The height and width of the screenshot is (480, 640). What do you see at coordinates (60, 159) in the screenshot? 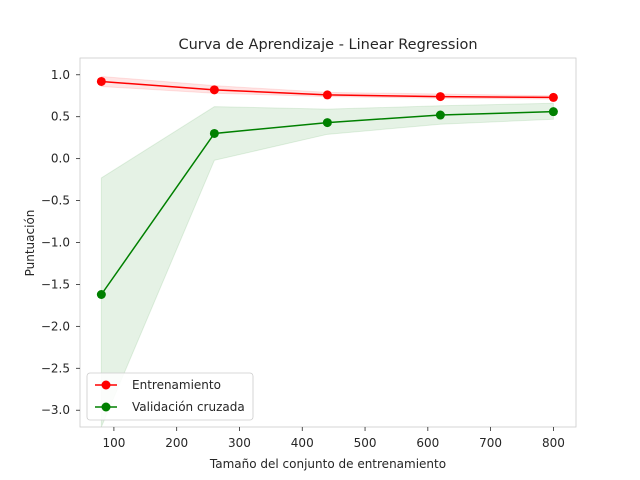
I see `y-tick-label: 0.0` at bounding box center [60, 159].